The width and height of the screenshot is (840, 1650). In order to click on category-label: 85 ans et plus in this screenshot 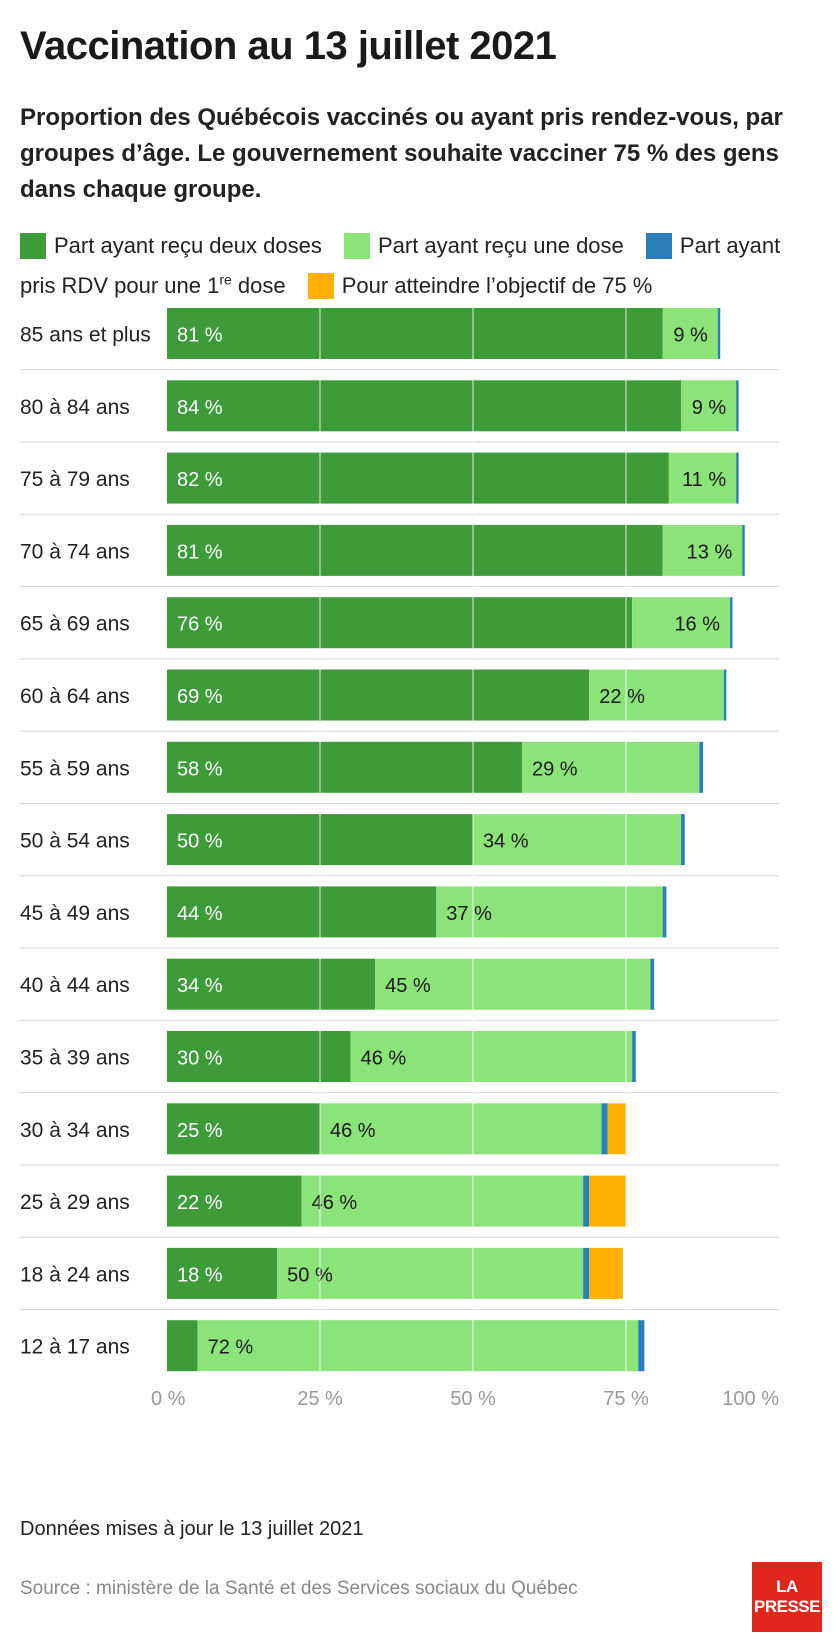, I will do `click(85, 335)`.